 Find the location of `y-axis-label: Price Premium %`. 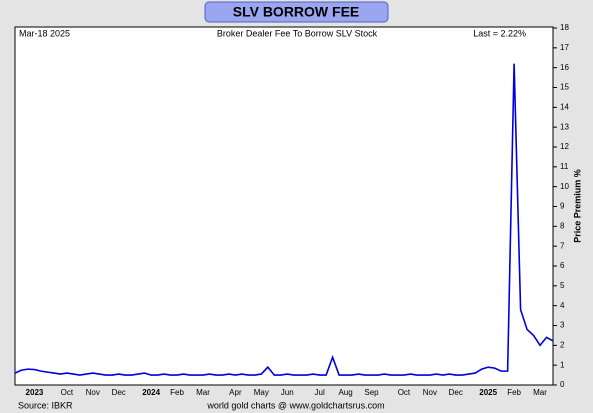

y-axis-label: Price Premium % is located at coordinates (577, 206).